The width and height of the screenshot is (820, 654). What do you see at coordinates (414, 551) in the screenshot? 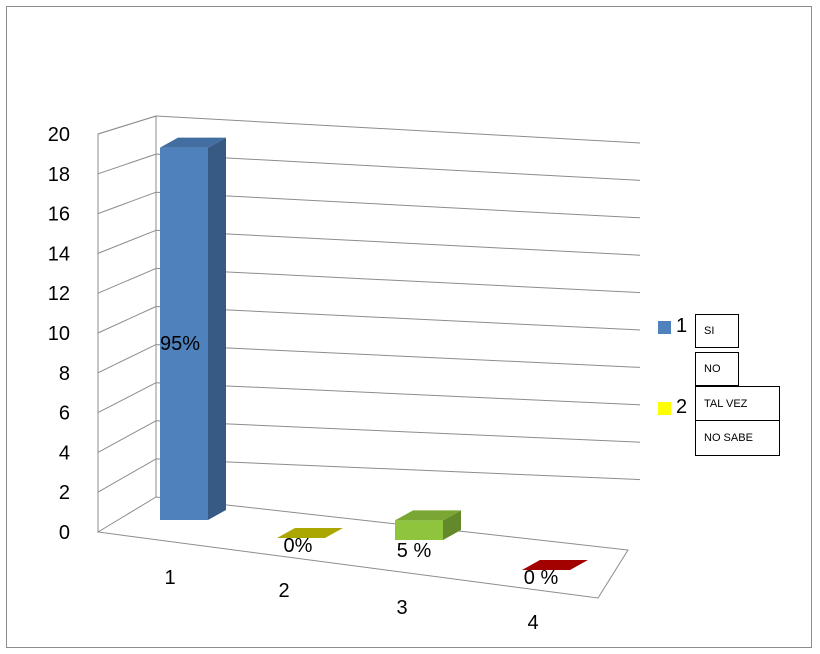
I see `data-label: 5 %` at bounding box center [414, 551].